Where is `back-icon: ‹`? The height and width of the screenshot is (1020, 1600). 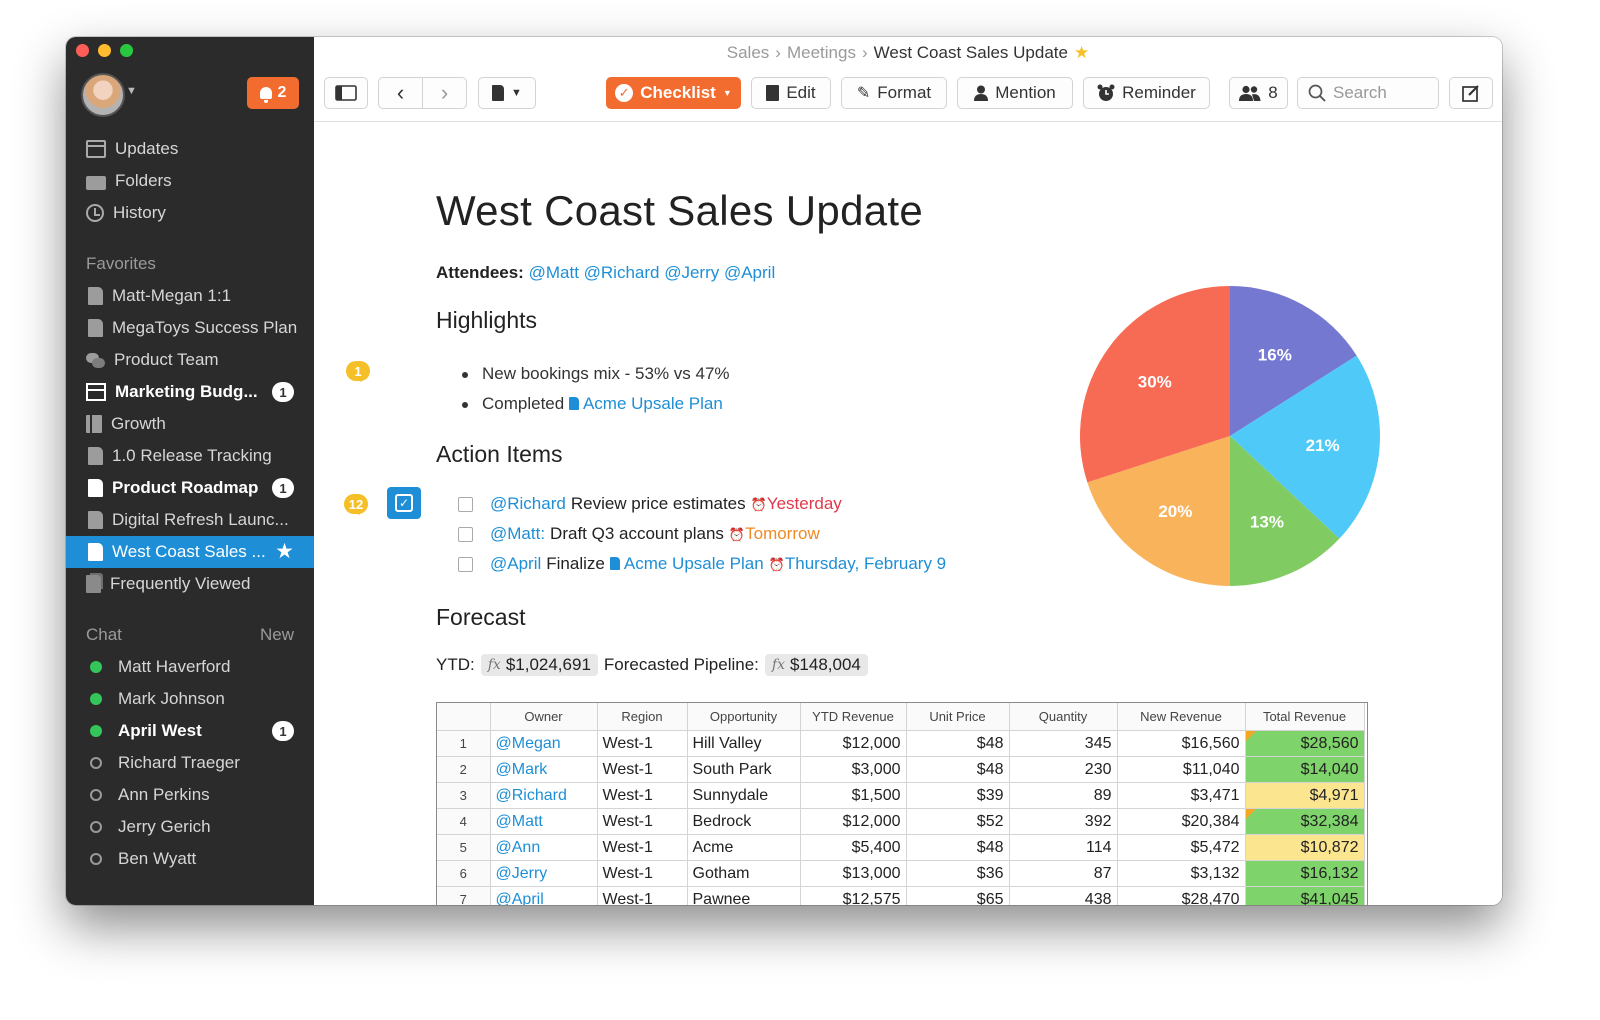
back-icon: ‹ is located at coordinates (400, 92).